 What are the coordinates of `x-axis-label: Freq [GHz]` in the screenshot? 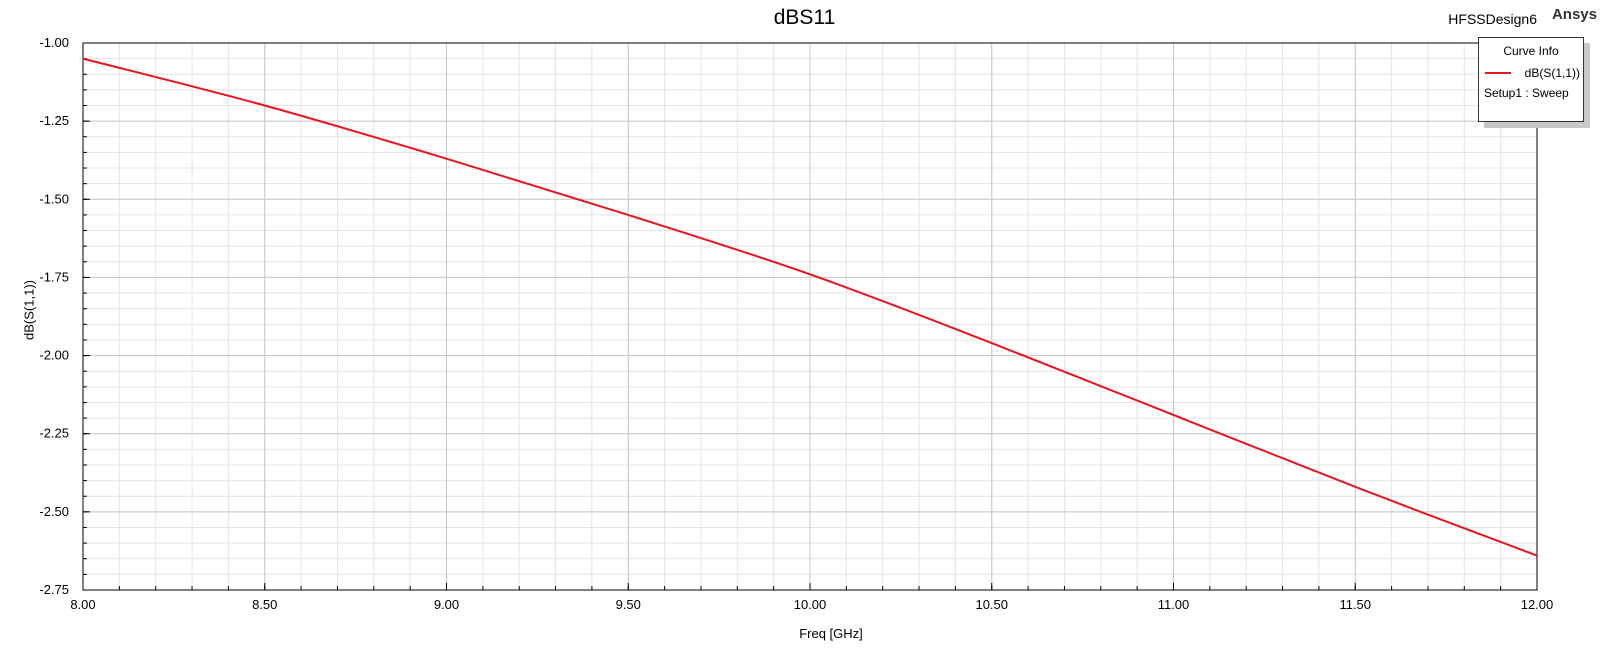 It's located at (831, 633).